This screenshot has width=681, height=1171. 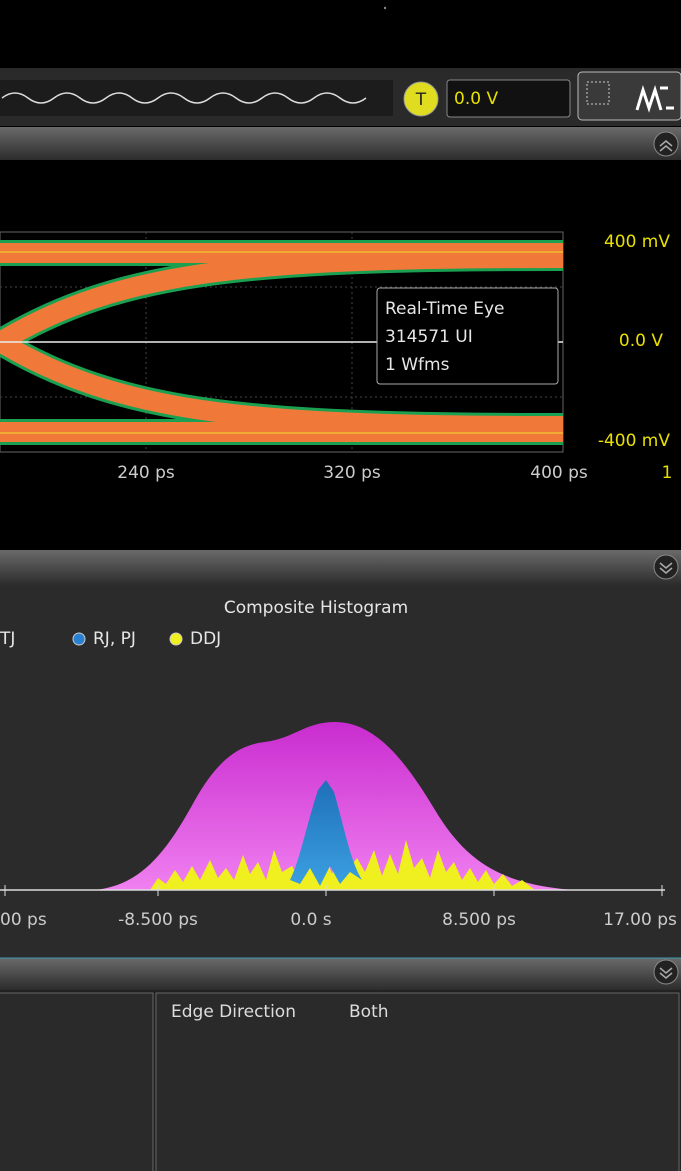 What do you see at coordinates (445, 309) in the screenshot?
I see `tooltip-line: Real-Time Eye` at bounding box center [445, 309].